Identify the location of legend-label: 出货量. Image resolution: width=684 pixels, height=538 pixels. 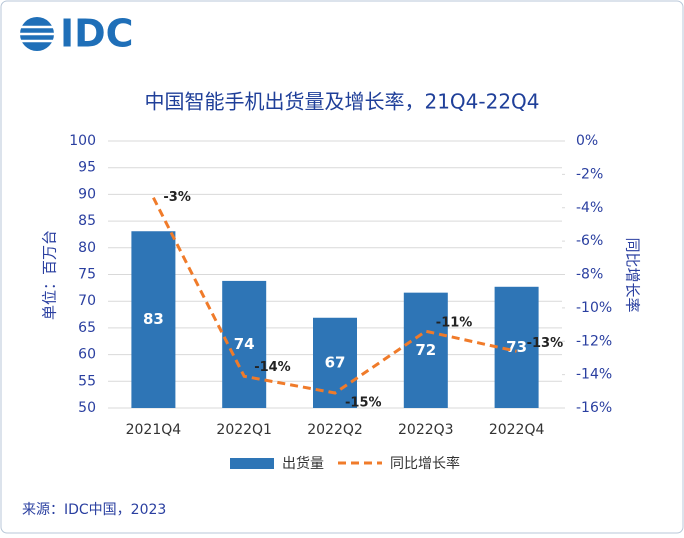
(303, 463).